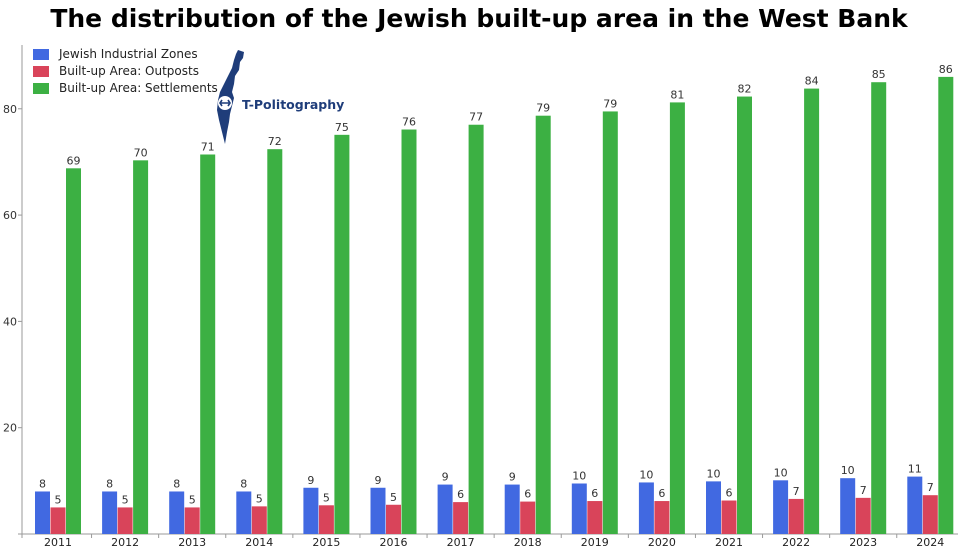 The image size is (958, 549). I want to click on data-label: 72, so click(275, 141).